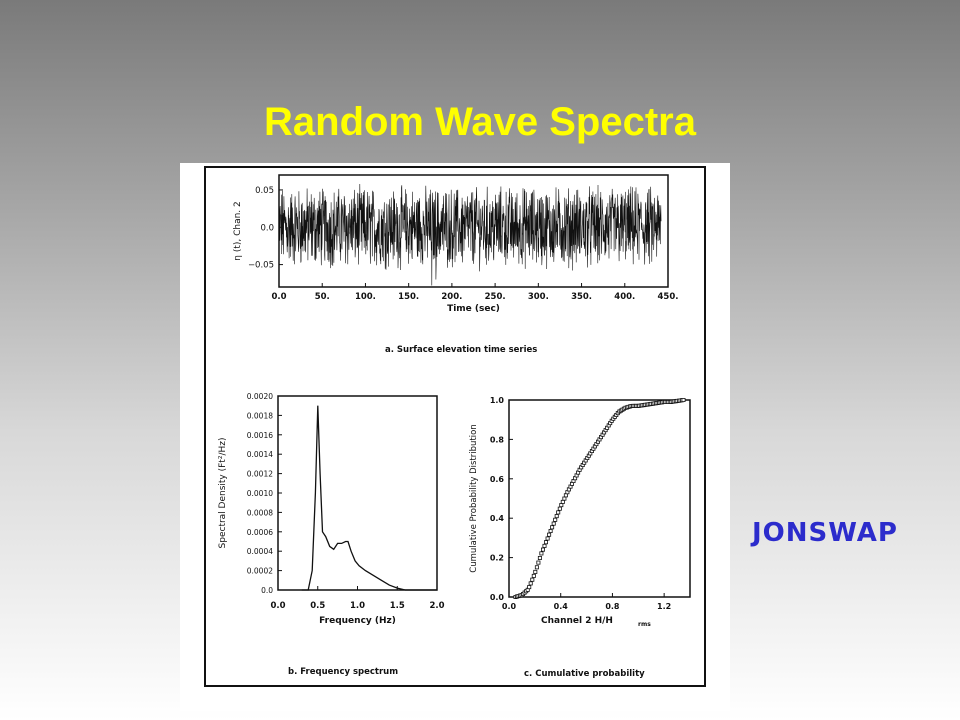 This screenshot has width=960, height=720. I want to click on chart-b-y-tick-label: 0.0010, so click(260, 493).